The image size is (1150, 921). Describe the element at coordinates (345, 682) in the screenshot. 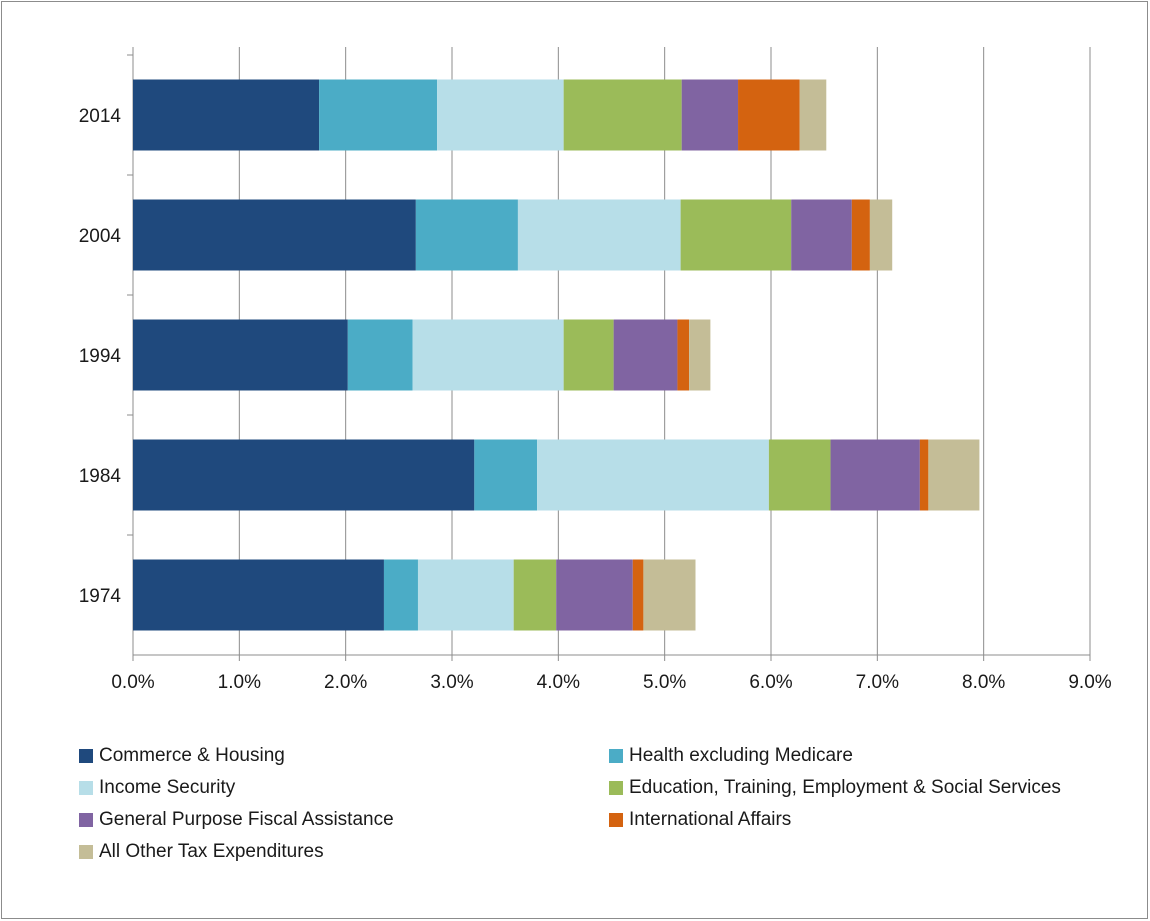

I see `x-tick-label: 2.0%` at that location.